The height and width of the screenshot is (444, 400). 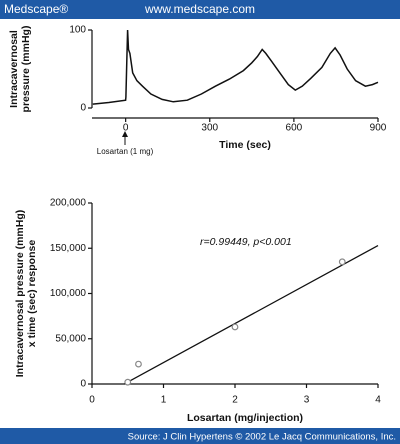 What do you see at coordinates (164, 400) in the screenshot?
I see `x-tick-label: 1` at bounding box center [164, 400].